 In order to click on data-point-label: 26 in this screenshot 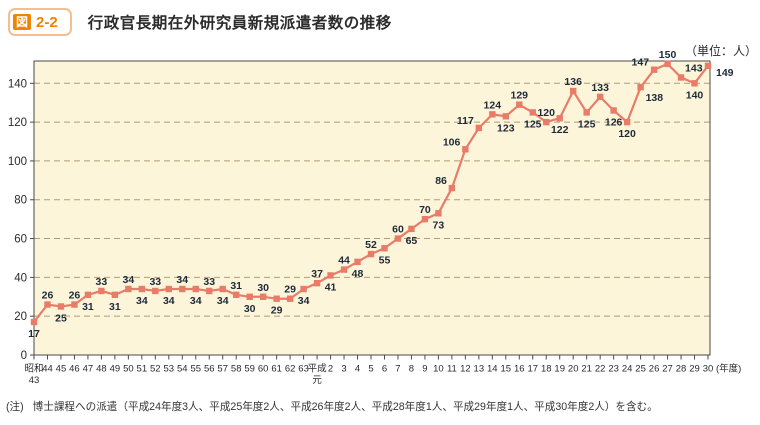, I will do `click(75, 296)`.